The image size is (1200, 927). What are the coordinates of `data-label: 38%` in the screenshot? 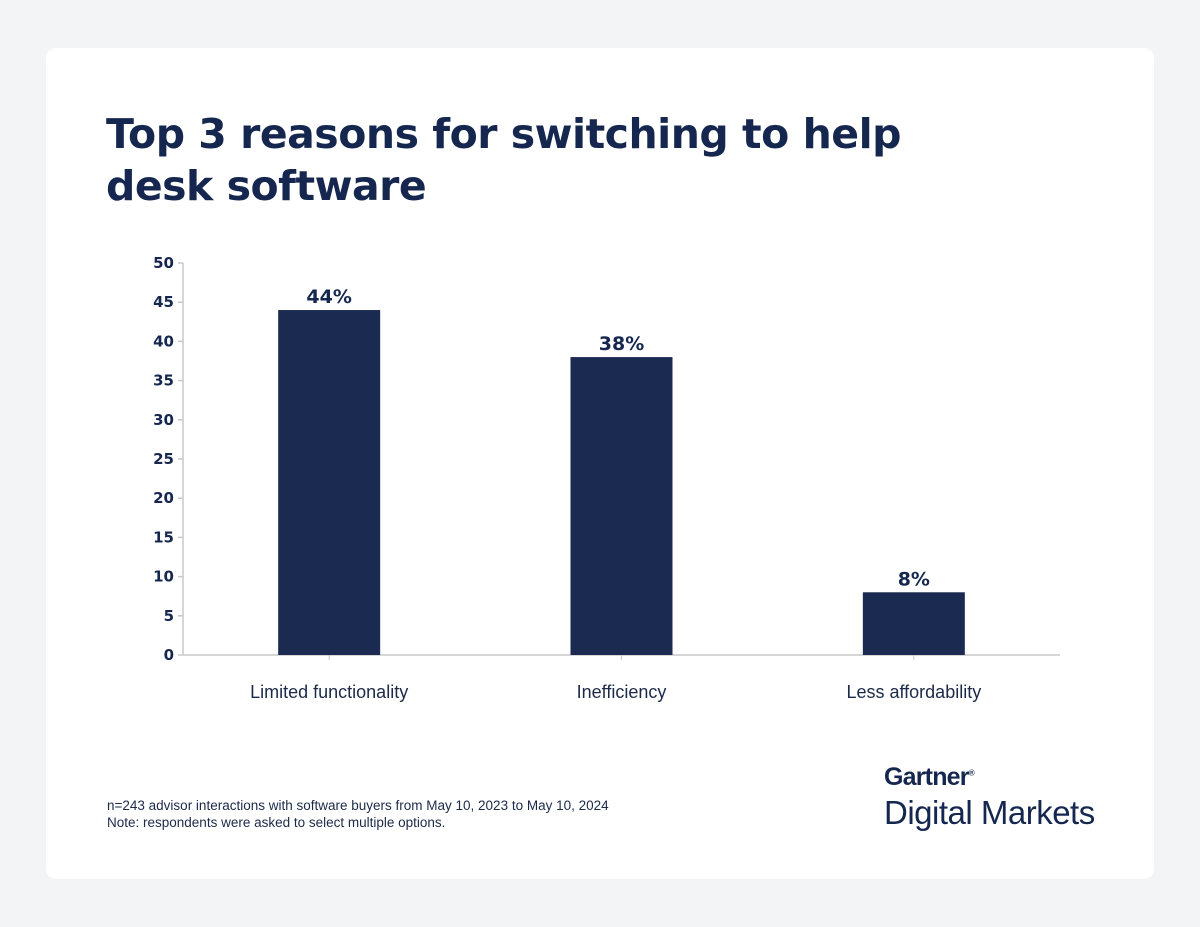 It's located at (621, 344).